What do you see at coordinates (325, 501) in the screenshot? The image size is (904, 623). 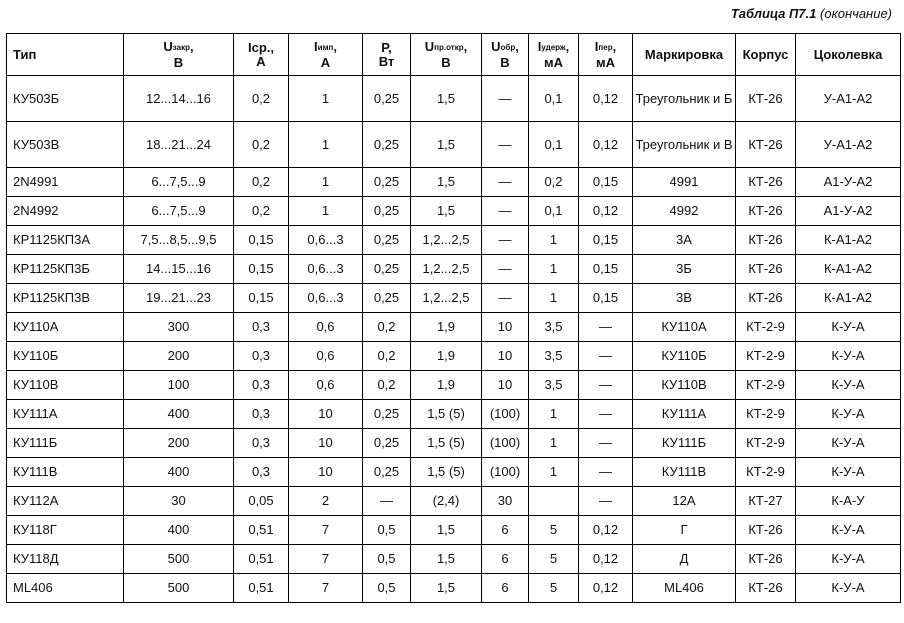 I see `table-cell: 2` at bounding box center [325, 501].